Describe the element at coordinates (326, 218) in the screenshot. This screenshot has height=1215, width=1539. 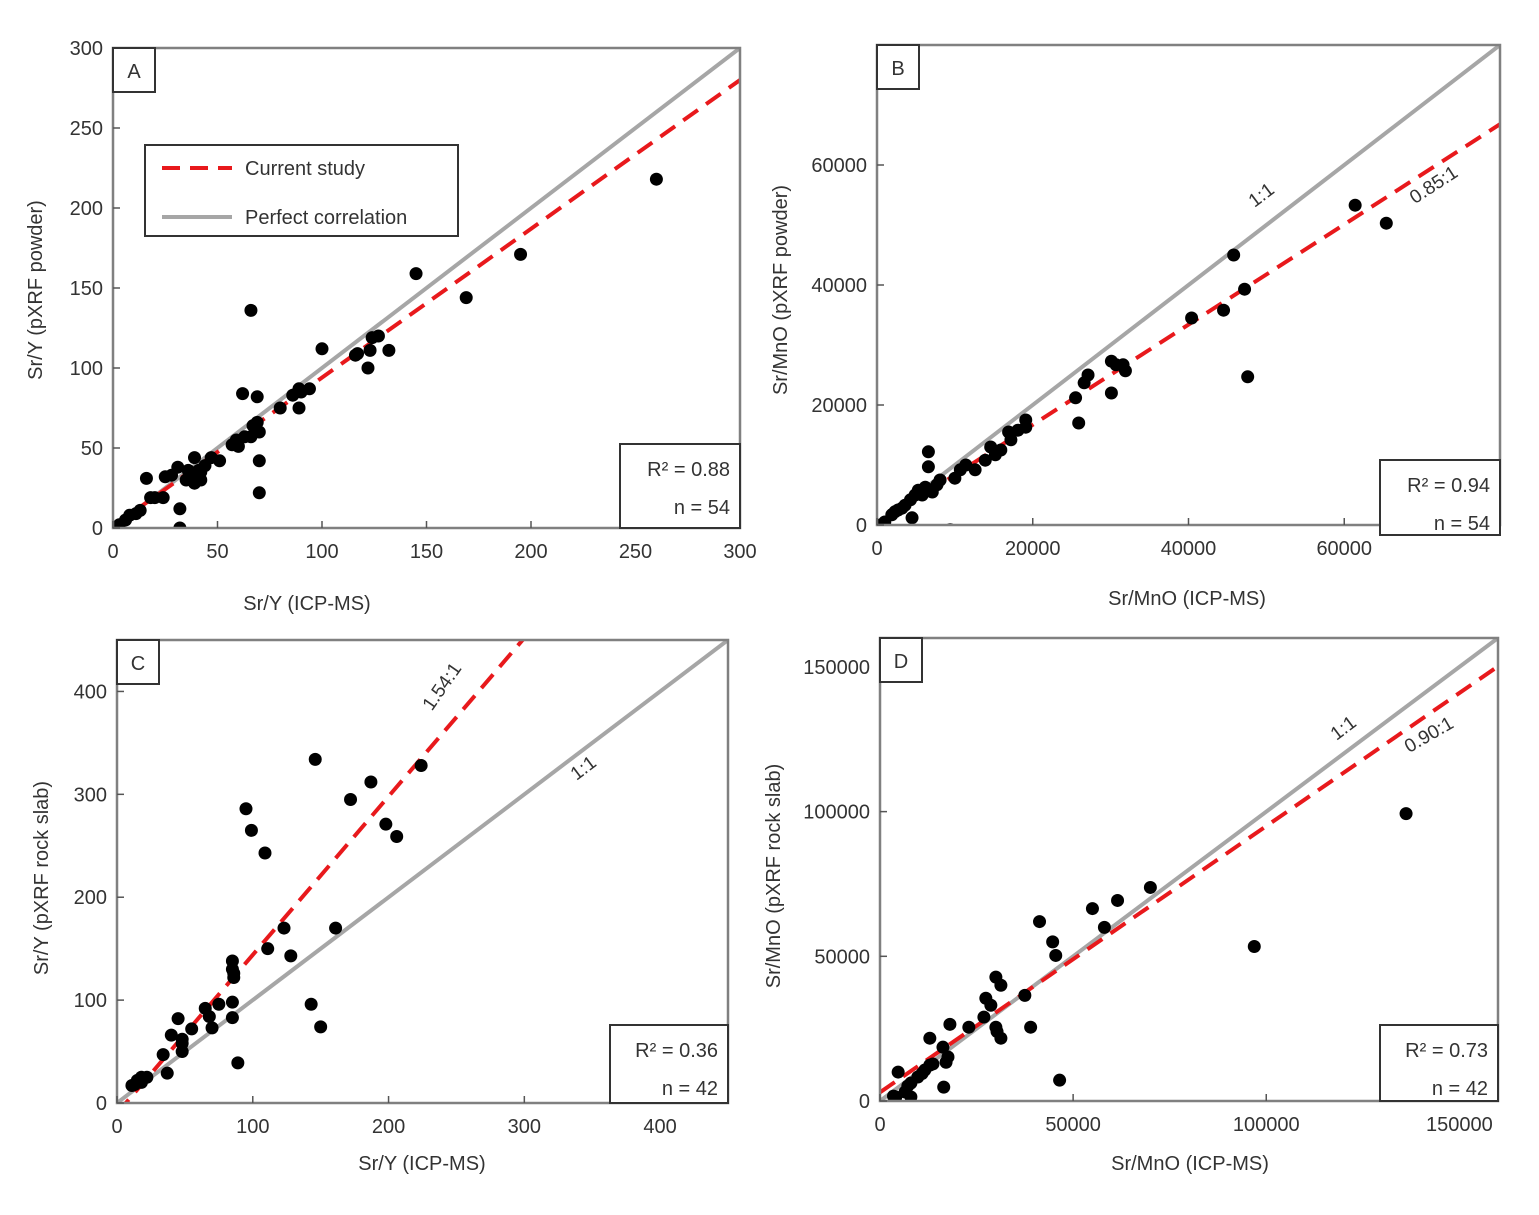
I see `legend-one-to-one-label: Perfect correlation` at that location.